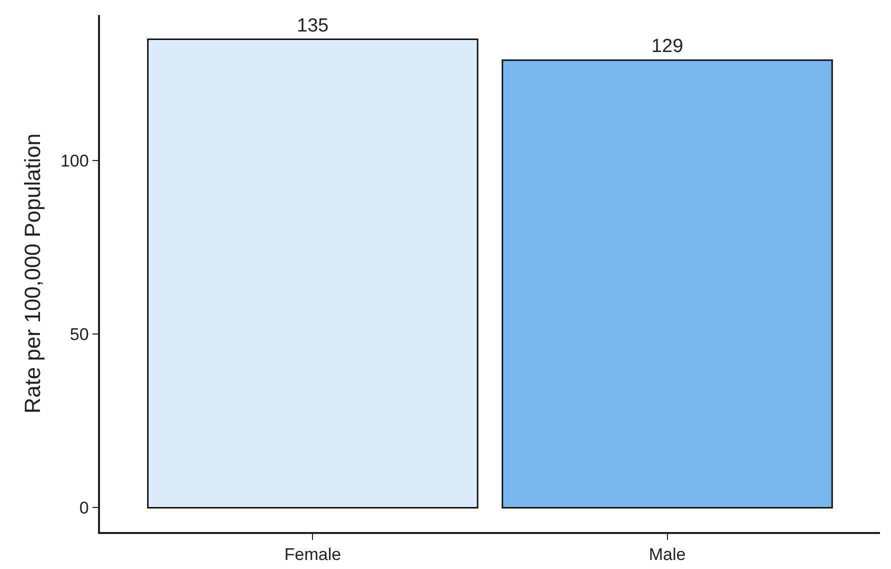 This screenshot has height=569, width=891. What do you see at coordinates (32, 273) in the screenshot?
I see `y-axis-title: Rate per 100,000 Population` at bounding box center [32, 273].